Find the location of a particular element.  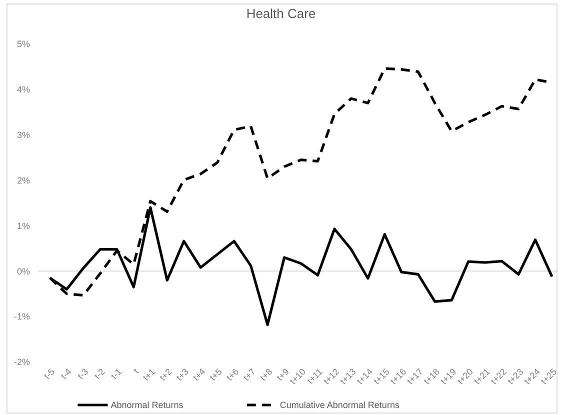

x-tick-label: t+3 is located at coordinates (182, 374).